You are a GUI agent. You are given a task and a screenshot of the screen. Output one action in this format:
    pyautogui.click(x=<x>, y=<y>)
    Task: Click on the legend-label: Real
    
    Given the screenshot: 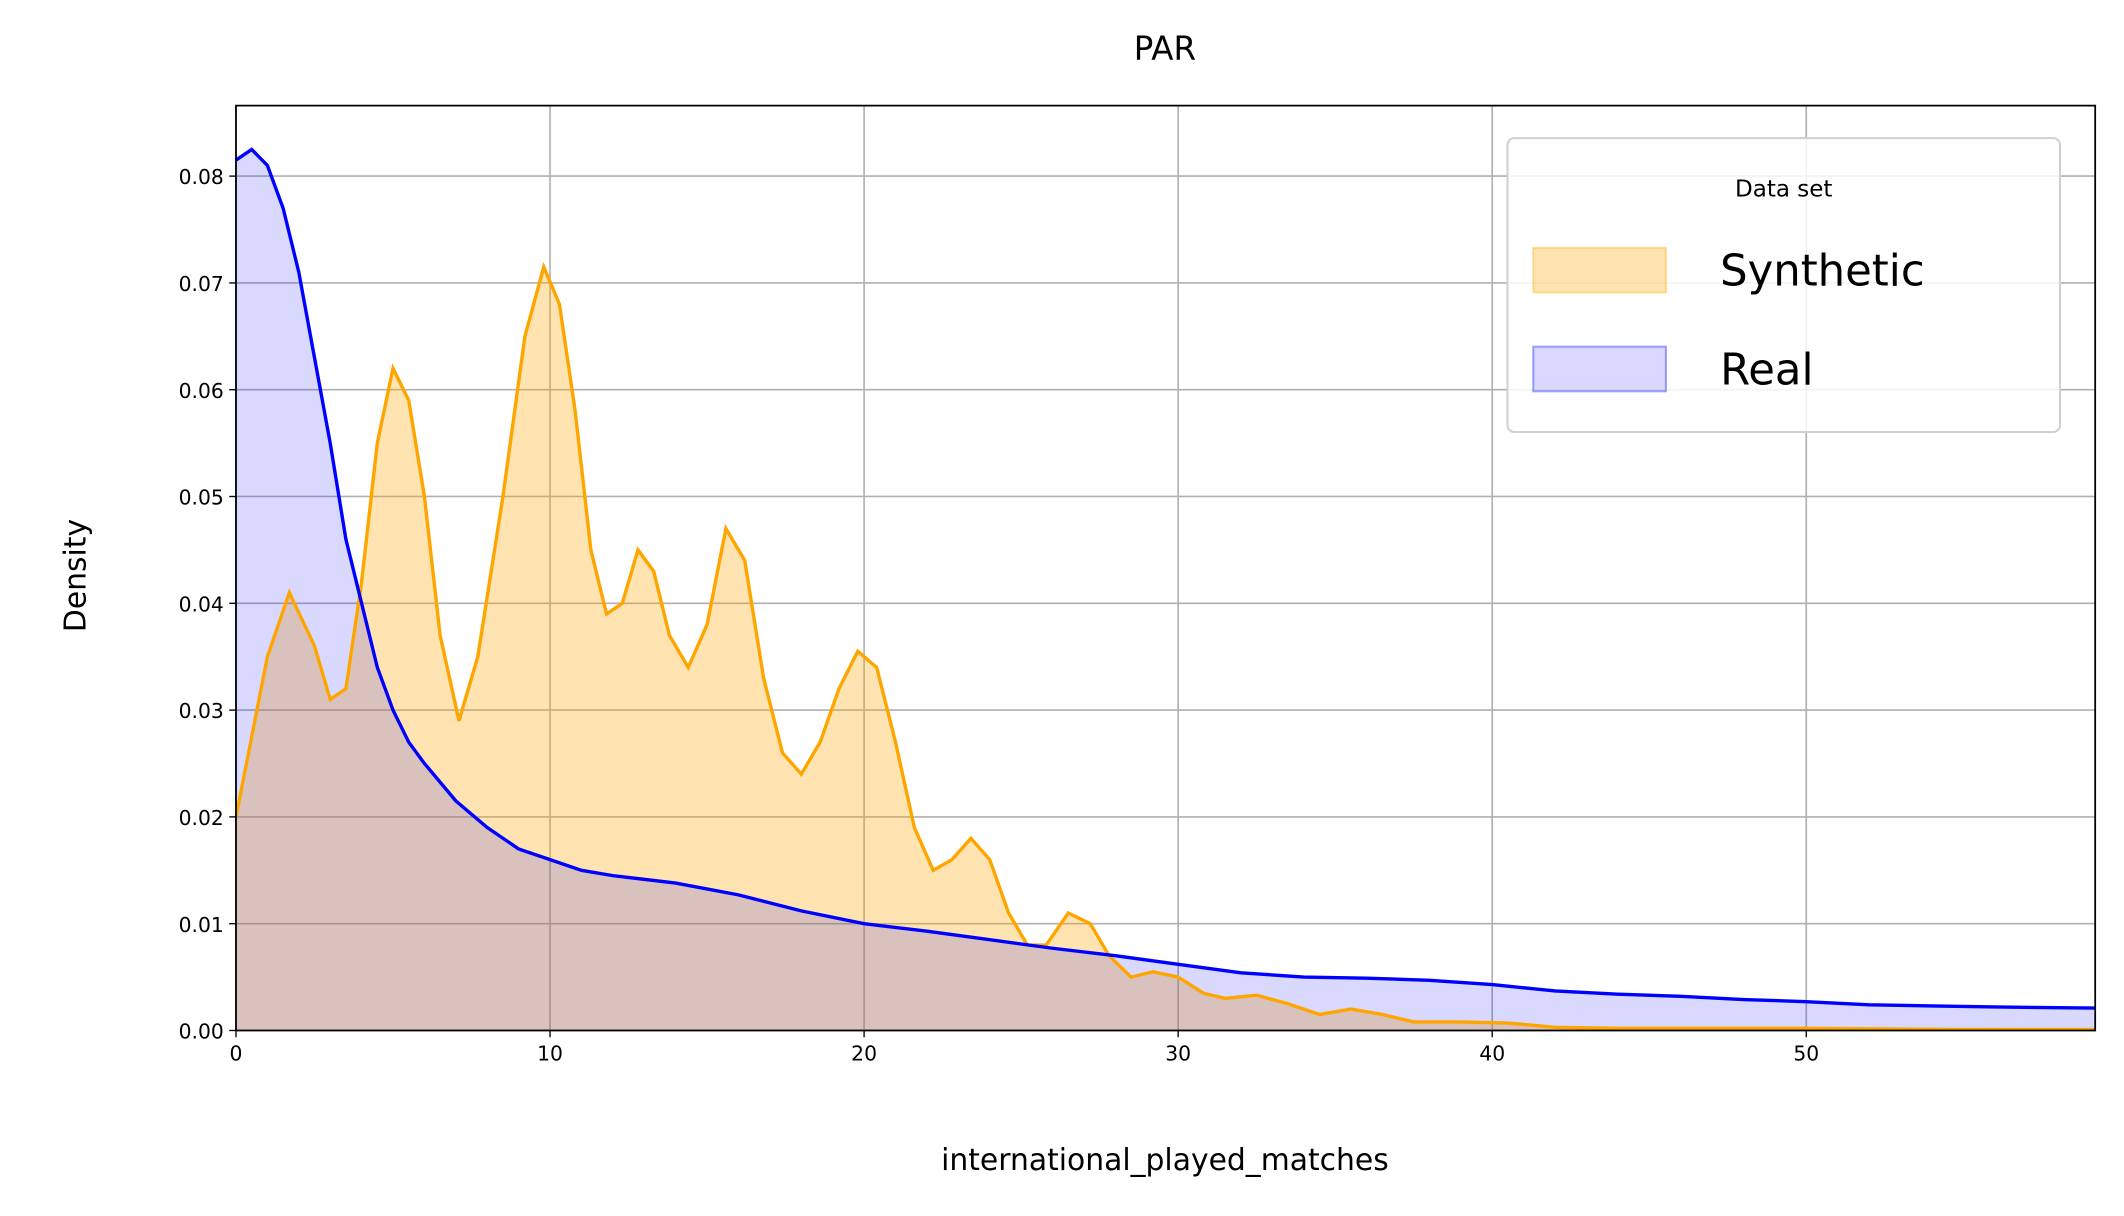 What is the action you would take?
    pyautogui.click(x=1766, y=371)
    